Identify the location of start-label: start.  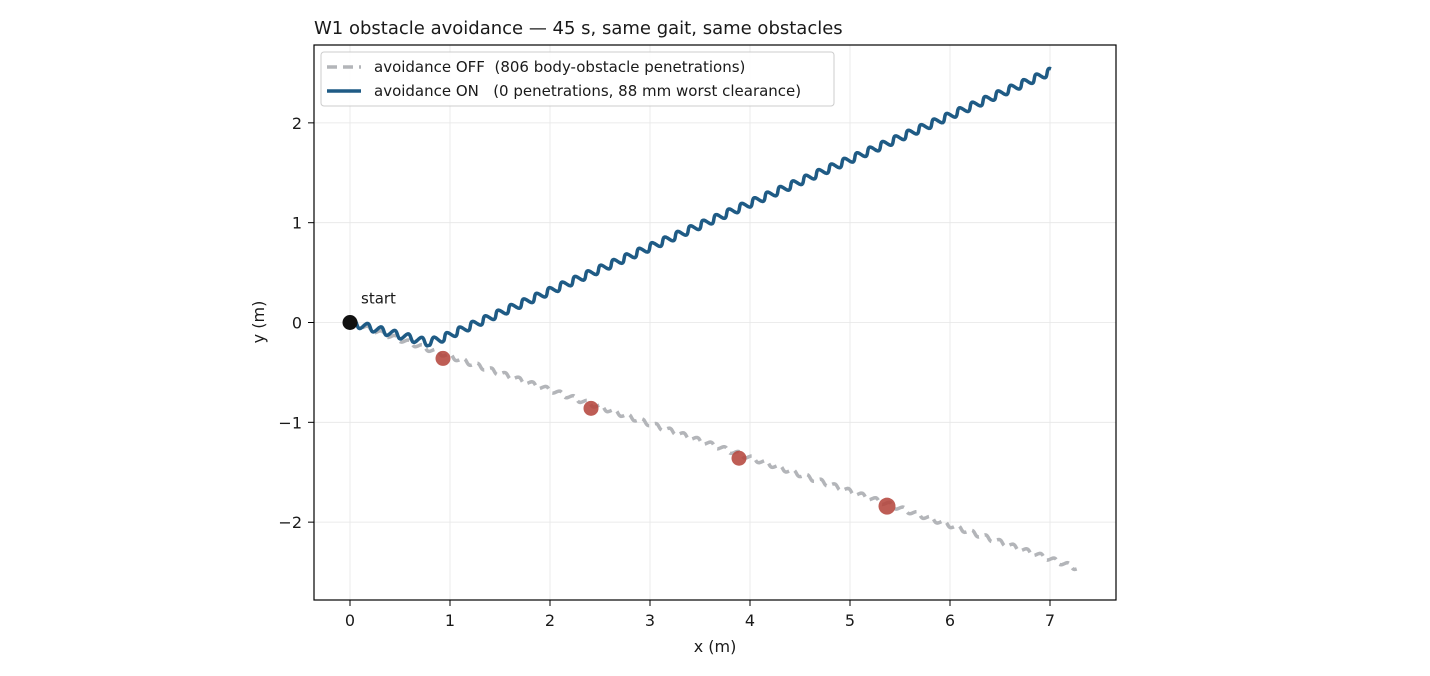
(378, 299).